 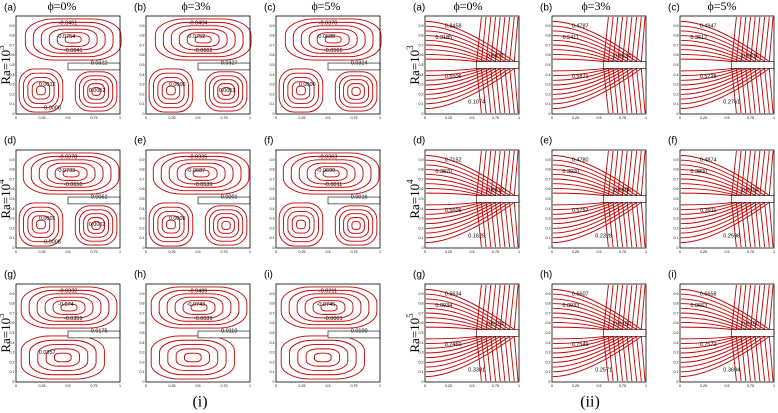 I want to click on x-tick-label: 0, so click(x=680, y=118).